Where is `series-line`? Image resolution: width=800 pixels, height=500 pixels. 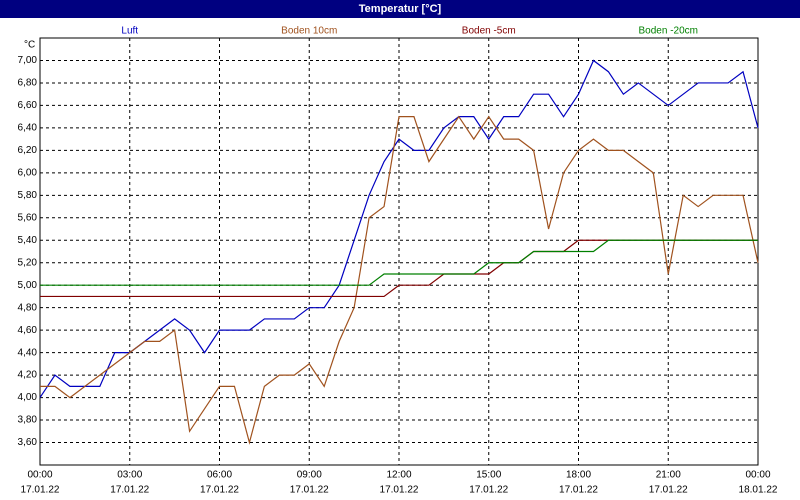
series-line is located at coordinates (399, 262).